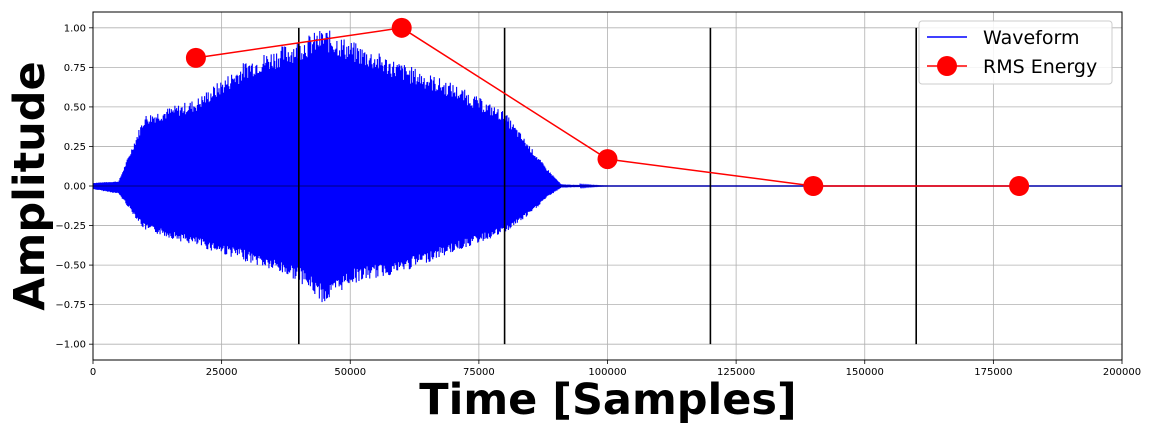 This screenshot has height=432, width=1152. What do you see at coordinates (222, 372) in the screenshot?
I see `x-tick-label: 25000` at bounding box center [222, 372].